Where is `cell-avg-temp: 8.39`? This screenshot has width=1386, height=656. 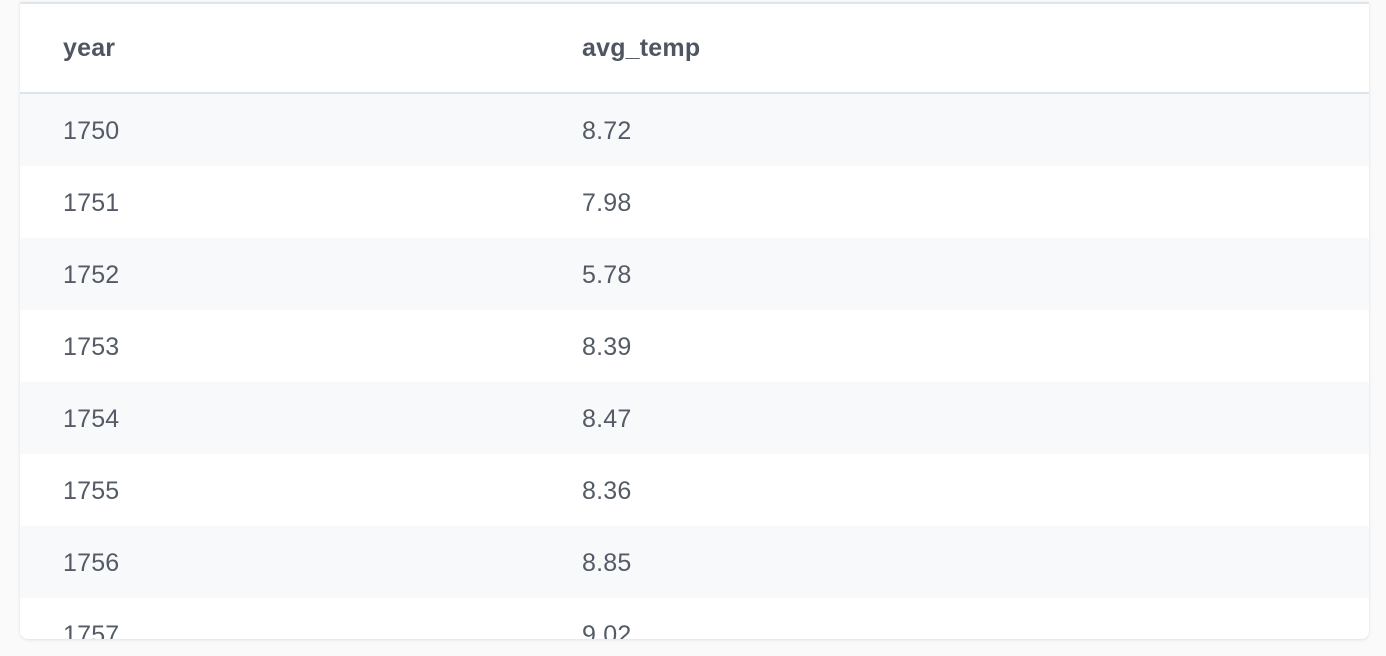 cell-avg-temp: 8.39 is located at coordinates (607, 346).